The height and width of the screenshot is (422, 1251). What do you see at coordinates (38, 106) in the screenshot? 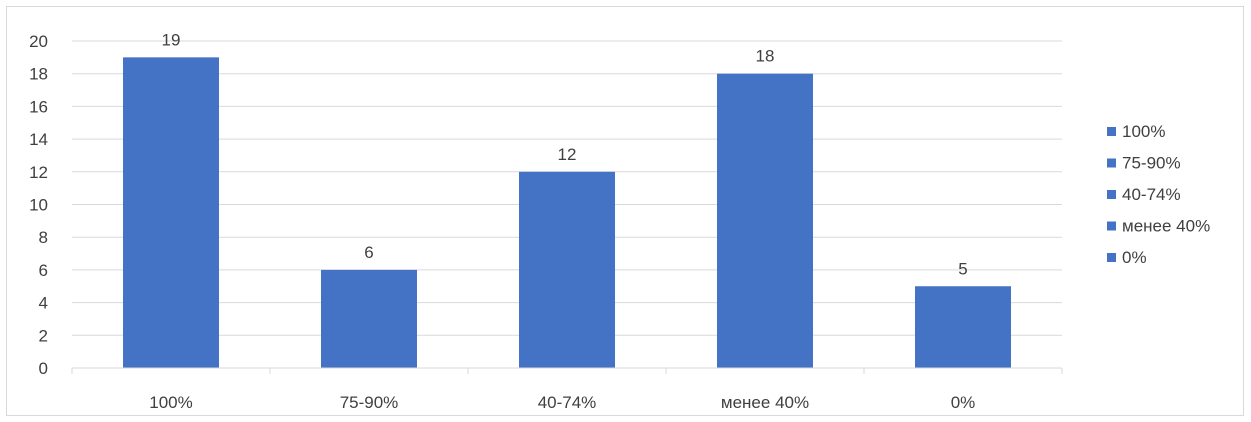
I see `y-tick-label: 16` at bounding box center [38, 106].